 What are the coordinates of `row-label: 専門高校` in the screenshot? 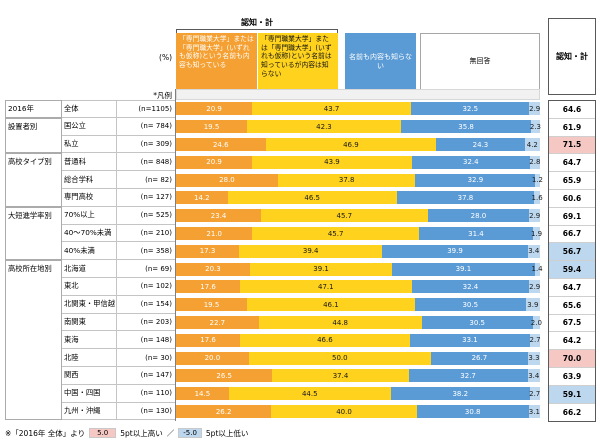 It's located at (89, 198).